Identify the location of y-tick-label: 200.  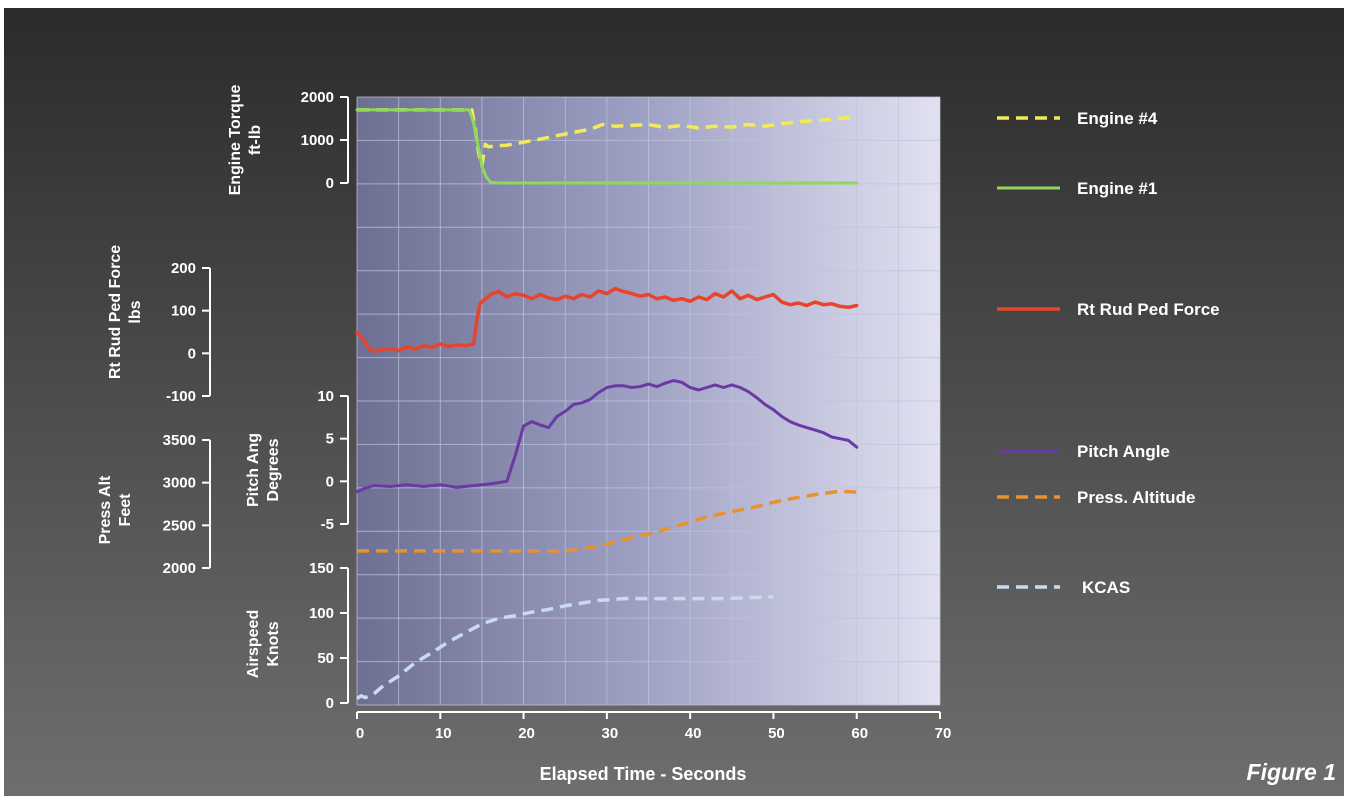
(183, 268).